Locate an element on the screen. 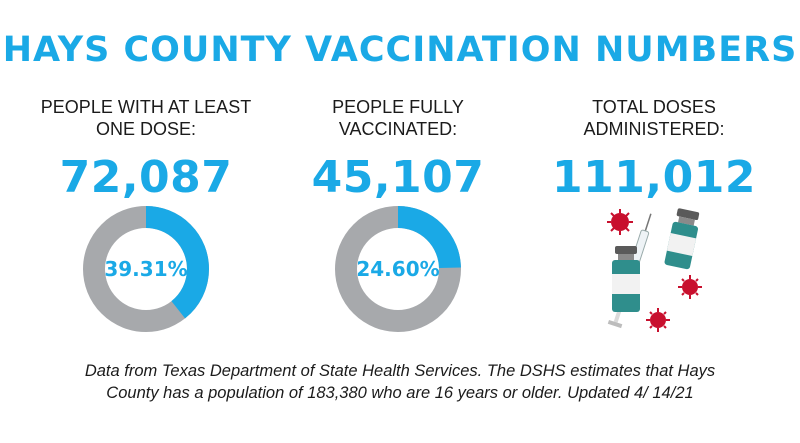 This screenshot has width=800, height=443. stat-total-doses: TOTAL DOSES ADMINISTERED: 111,012 is located at coordinates (654, 149).